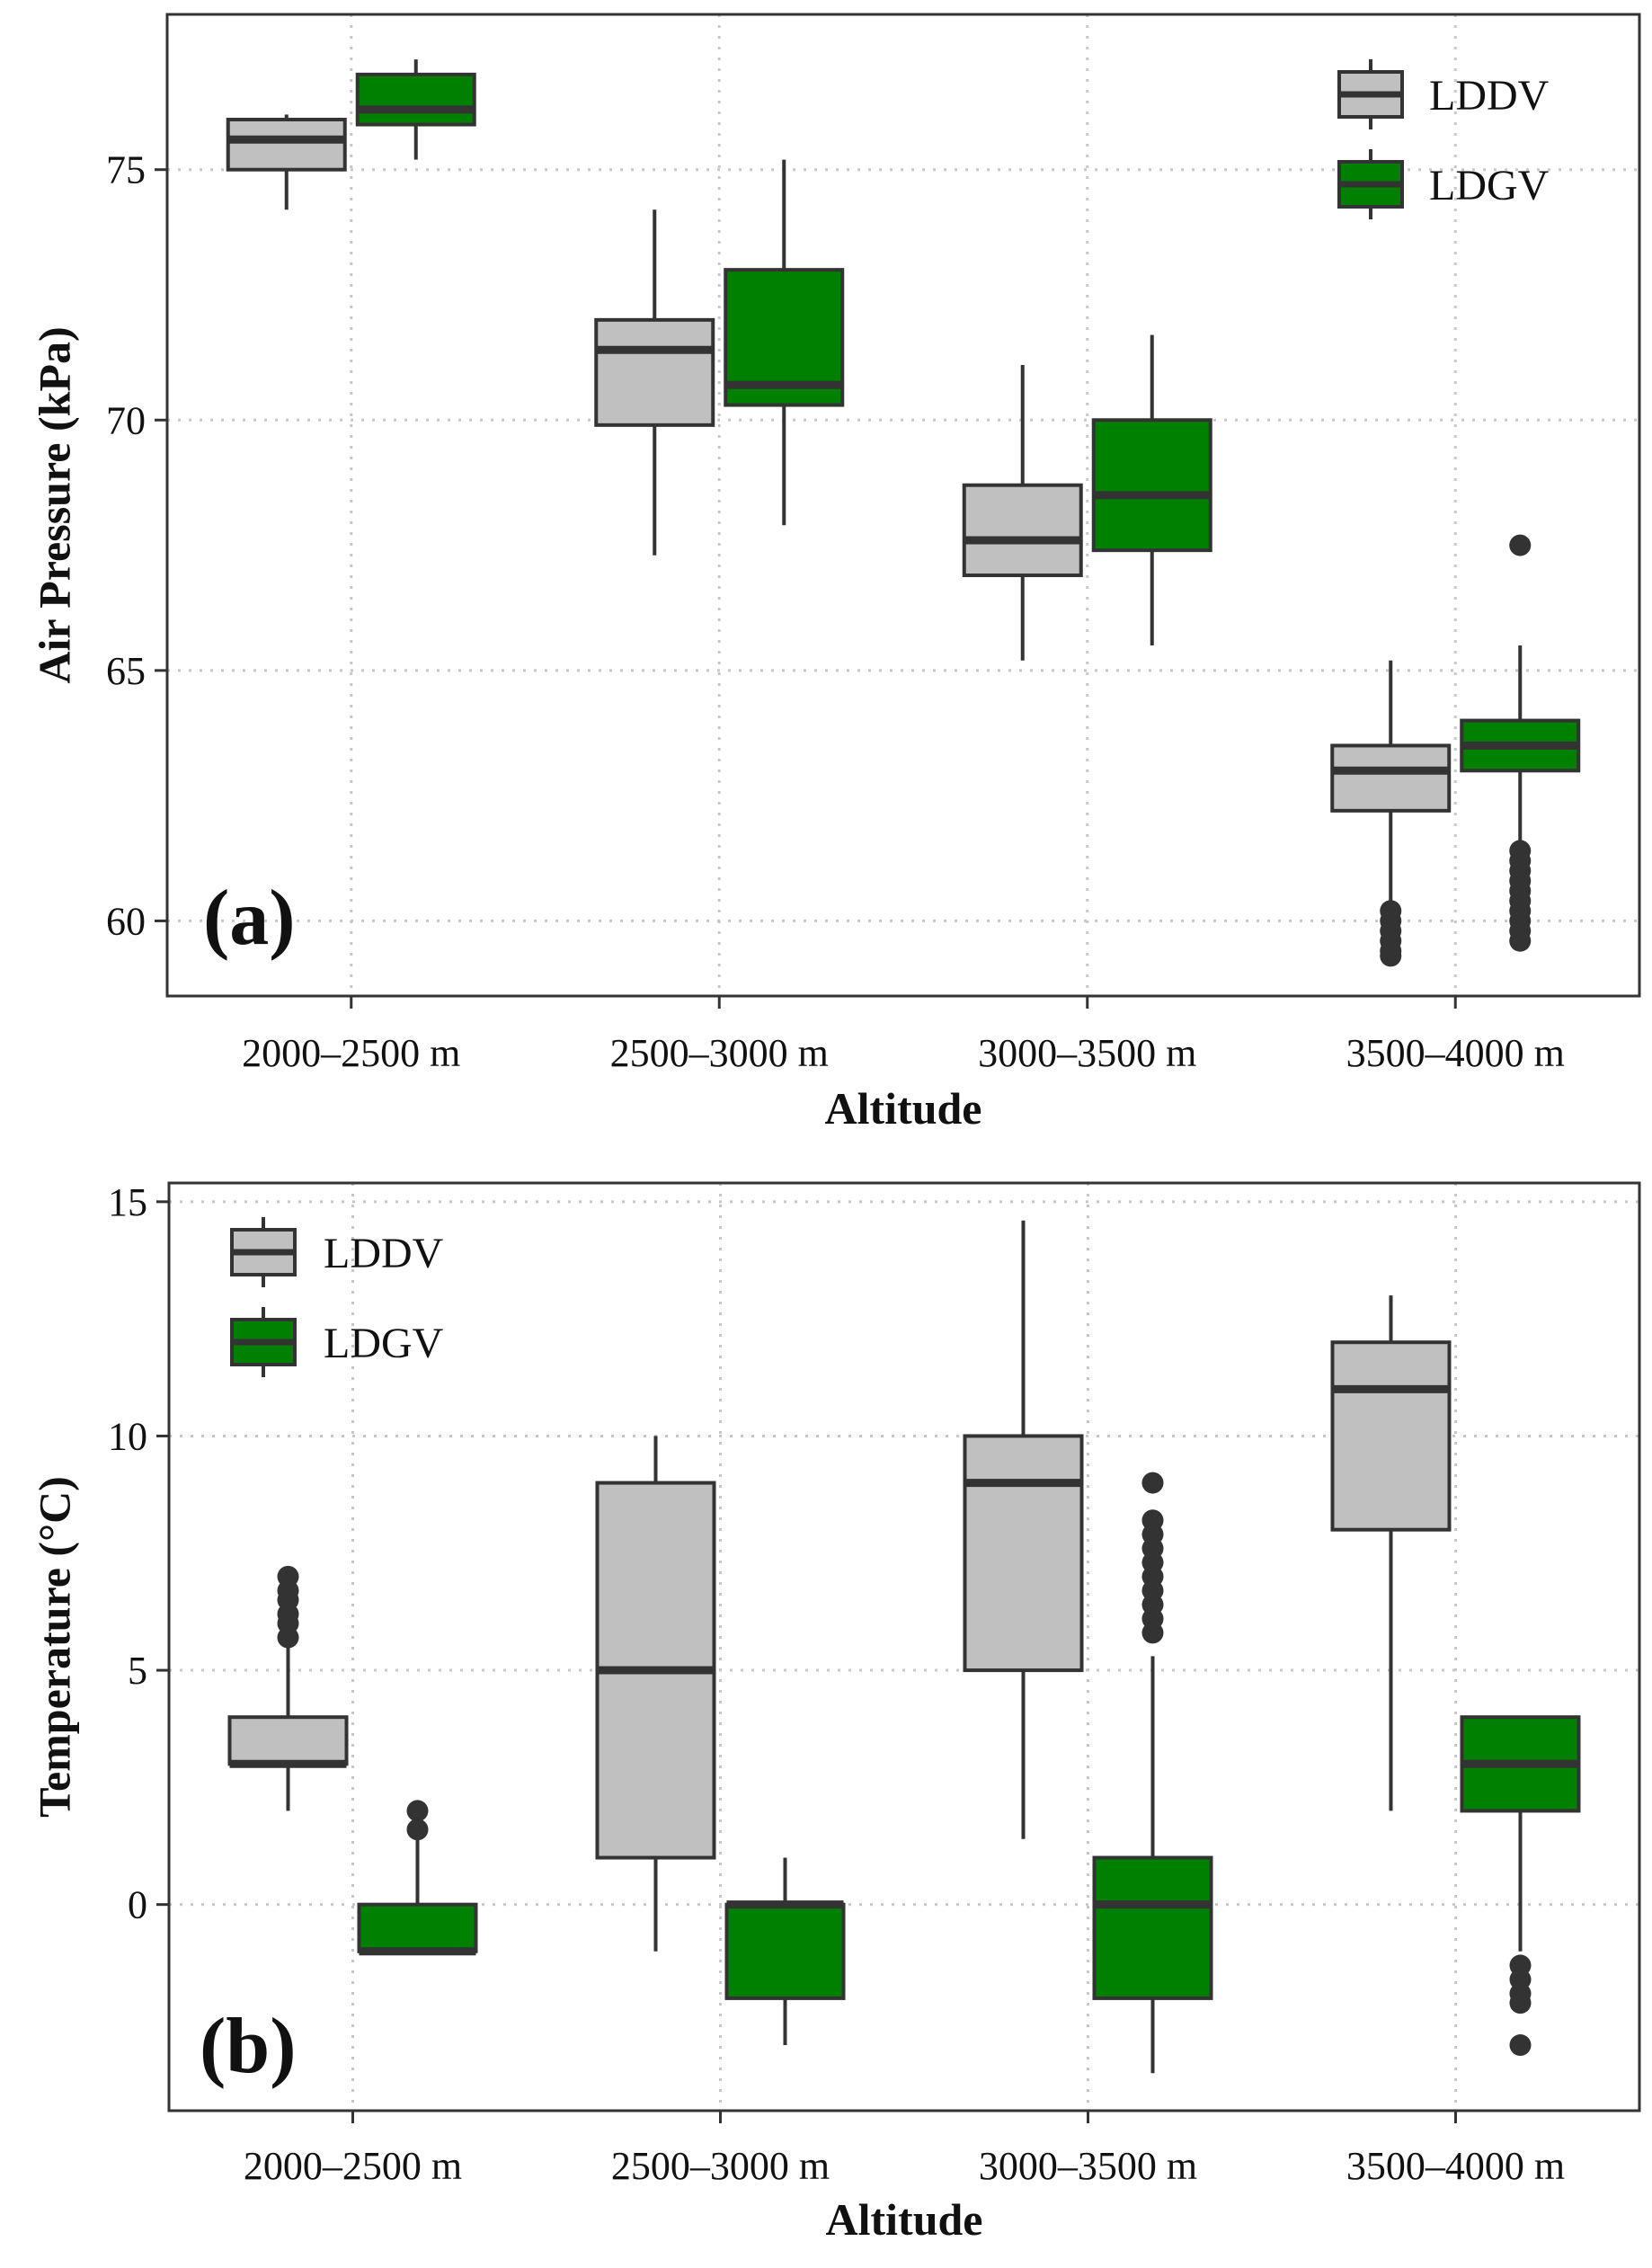 Image resolution: width=1652 pixels, height=2268 pixels. Describe the element at coordinates (1443, 139) in the screenshot. I see `panel-a-legend: LDDV LDGV` at that location.